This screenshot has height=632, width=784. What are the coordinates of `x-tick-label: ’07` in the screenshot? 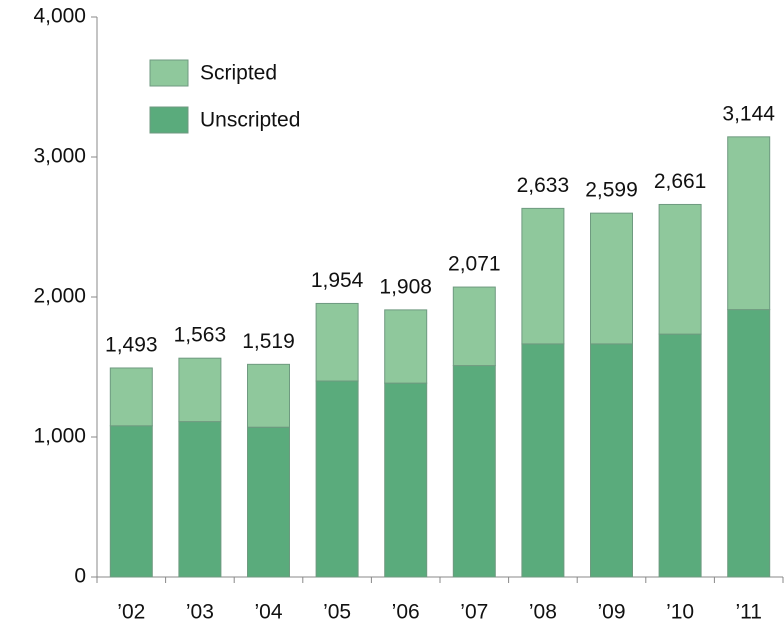 It's located at (474, 612).